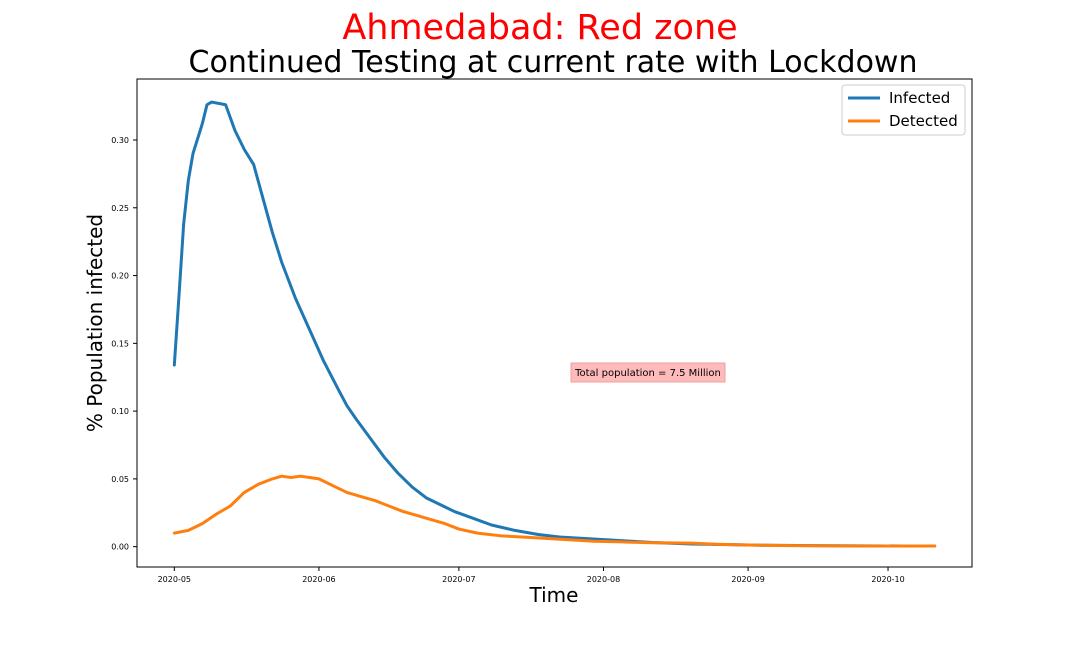 This screenshot has height=648, width=1080. What do you see at coordinates (554, 595) in the screenshot?
I see `x-axis-label: Time` at bounding box center [554, 595].